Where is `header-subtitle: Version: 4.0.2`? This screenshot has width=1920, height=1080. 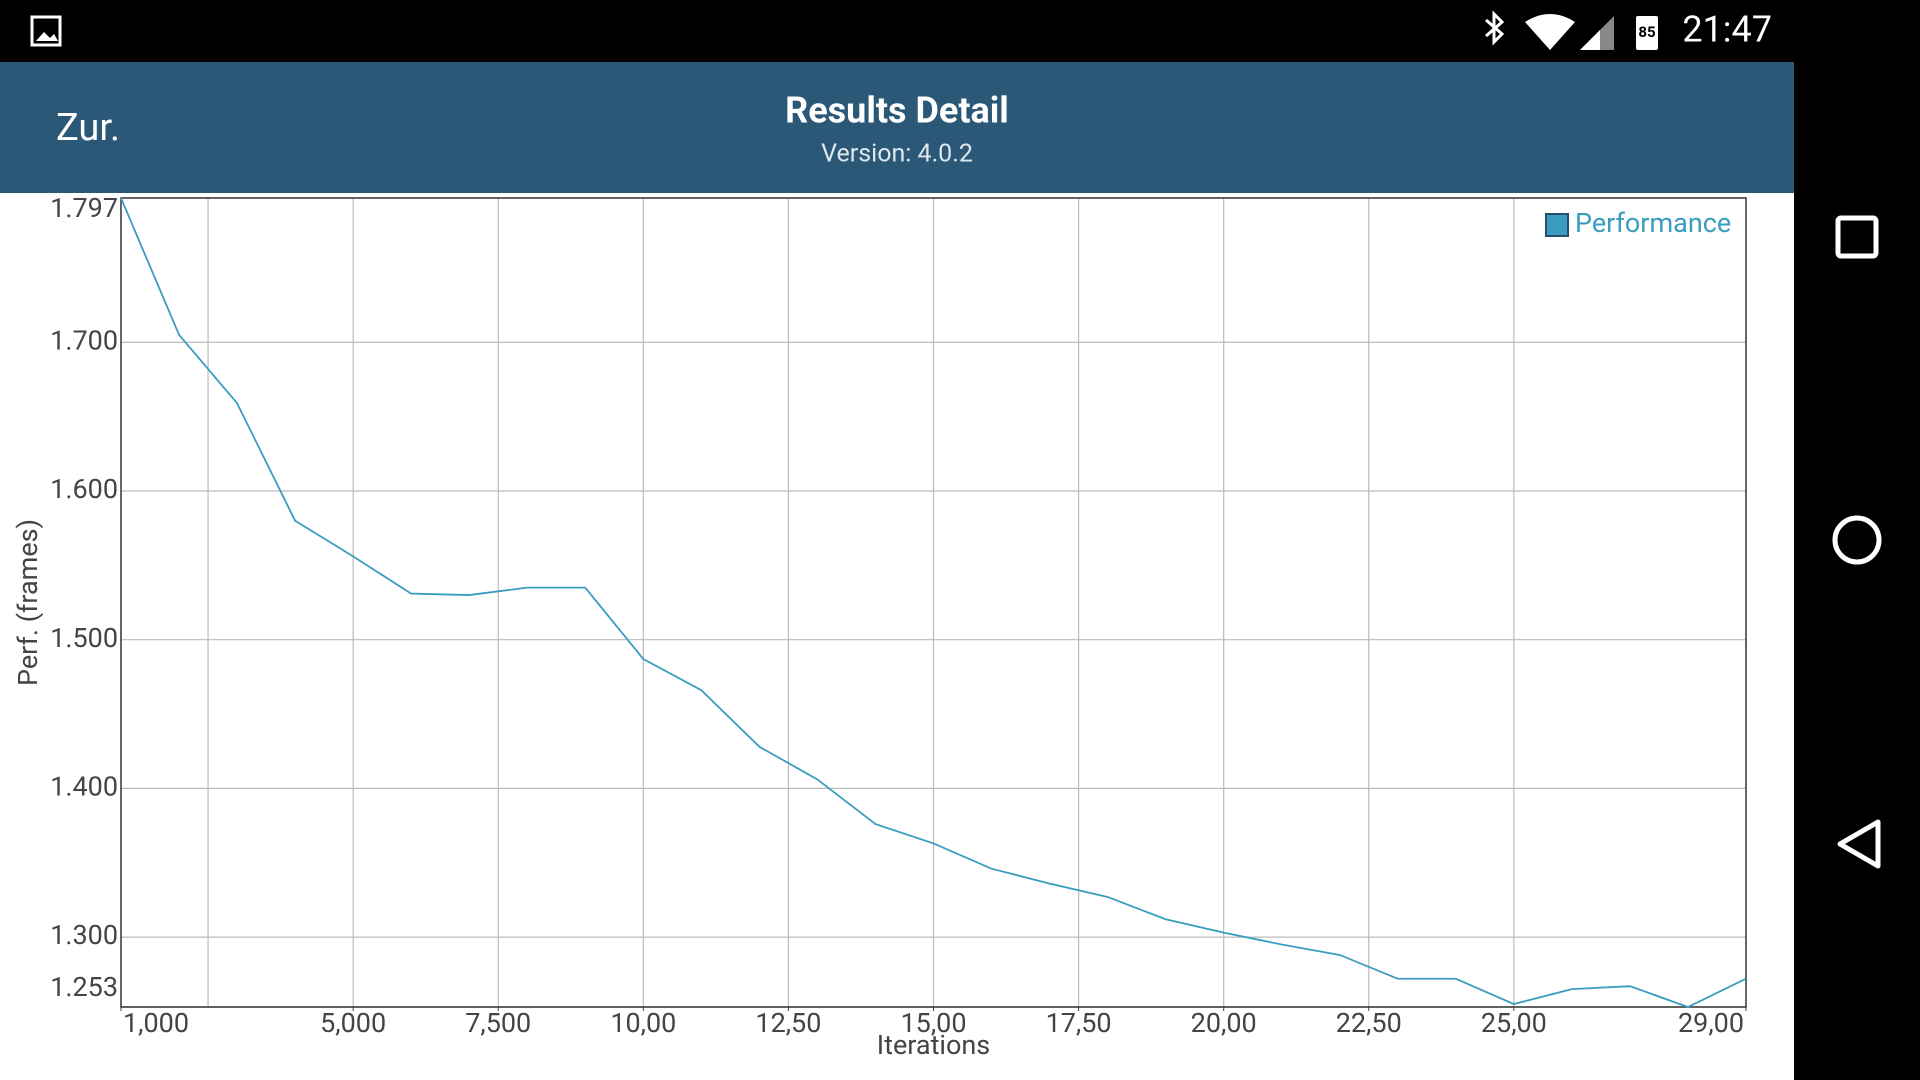 header-subtitle: Version: 4.0.2 is located at coordinates (897, 154).